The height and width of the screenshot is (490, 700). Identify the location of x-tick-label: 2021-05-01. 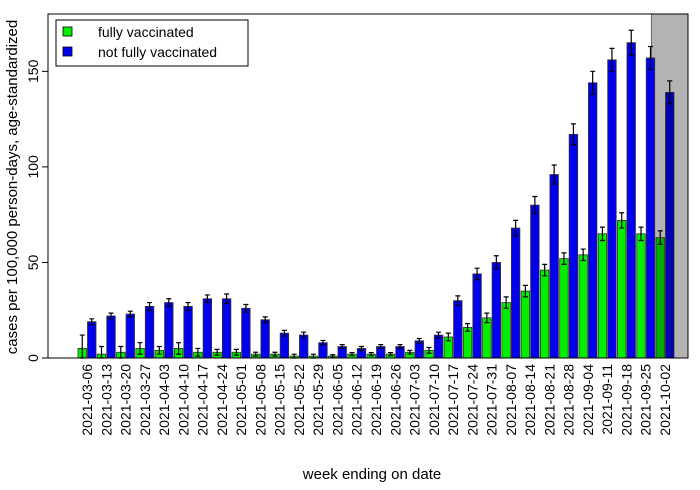
(241, 400).